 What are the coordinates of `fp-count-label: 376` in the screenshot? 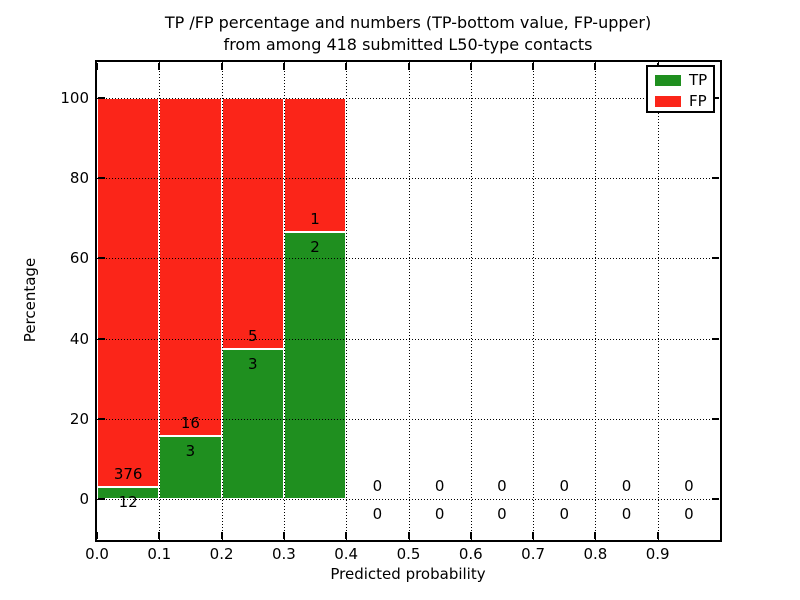 It's located at (128, 473).